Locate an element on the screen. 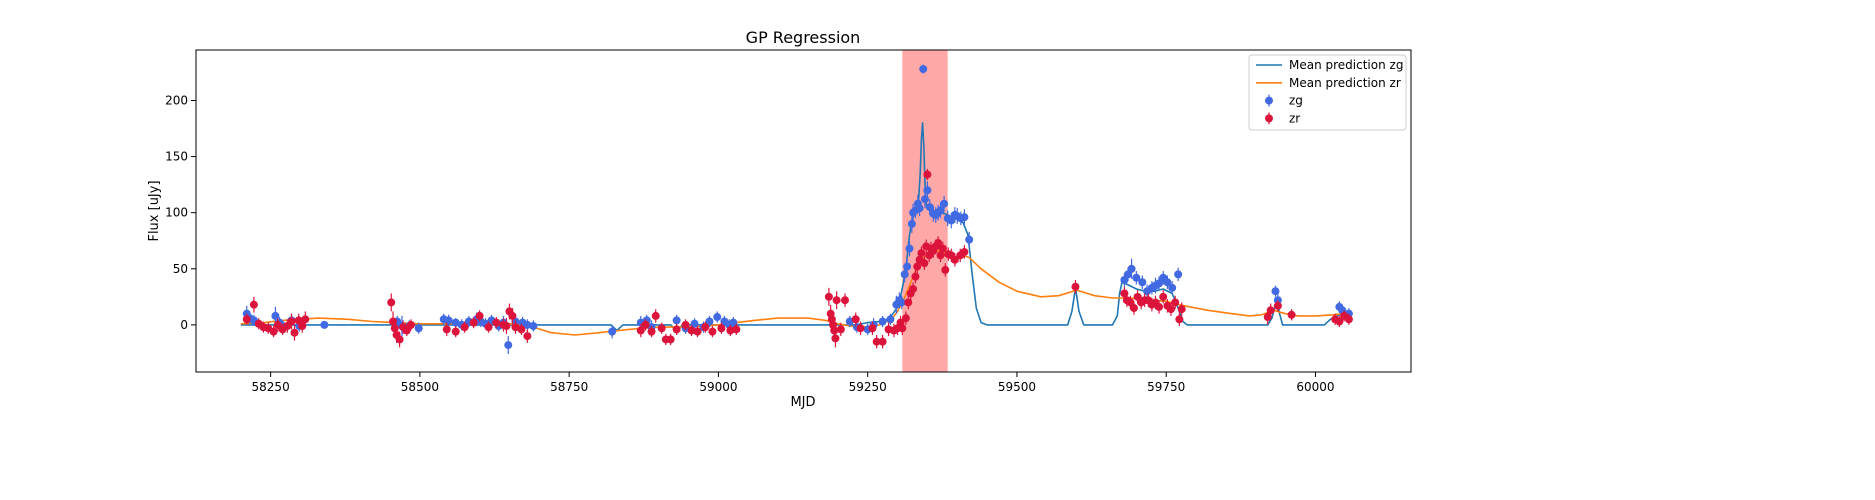 This screenshot has width=1875, height=500. y-tick-label: 100 is located at coordinates (176, 213).